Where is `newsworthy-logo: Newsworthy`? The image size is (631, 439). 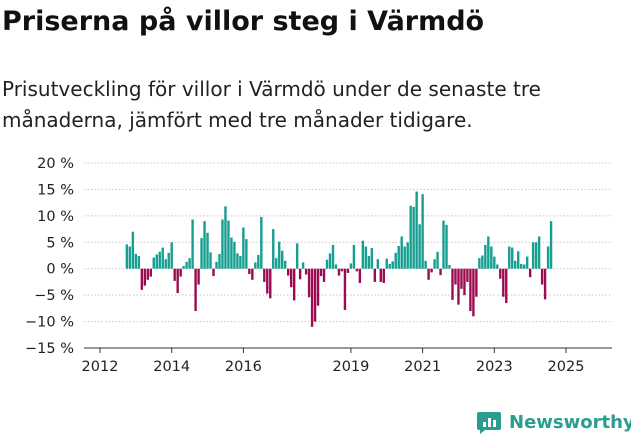 newsworthy-logo: Newsworthy is located at coordinates (553, 422).